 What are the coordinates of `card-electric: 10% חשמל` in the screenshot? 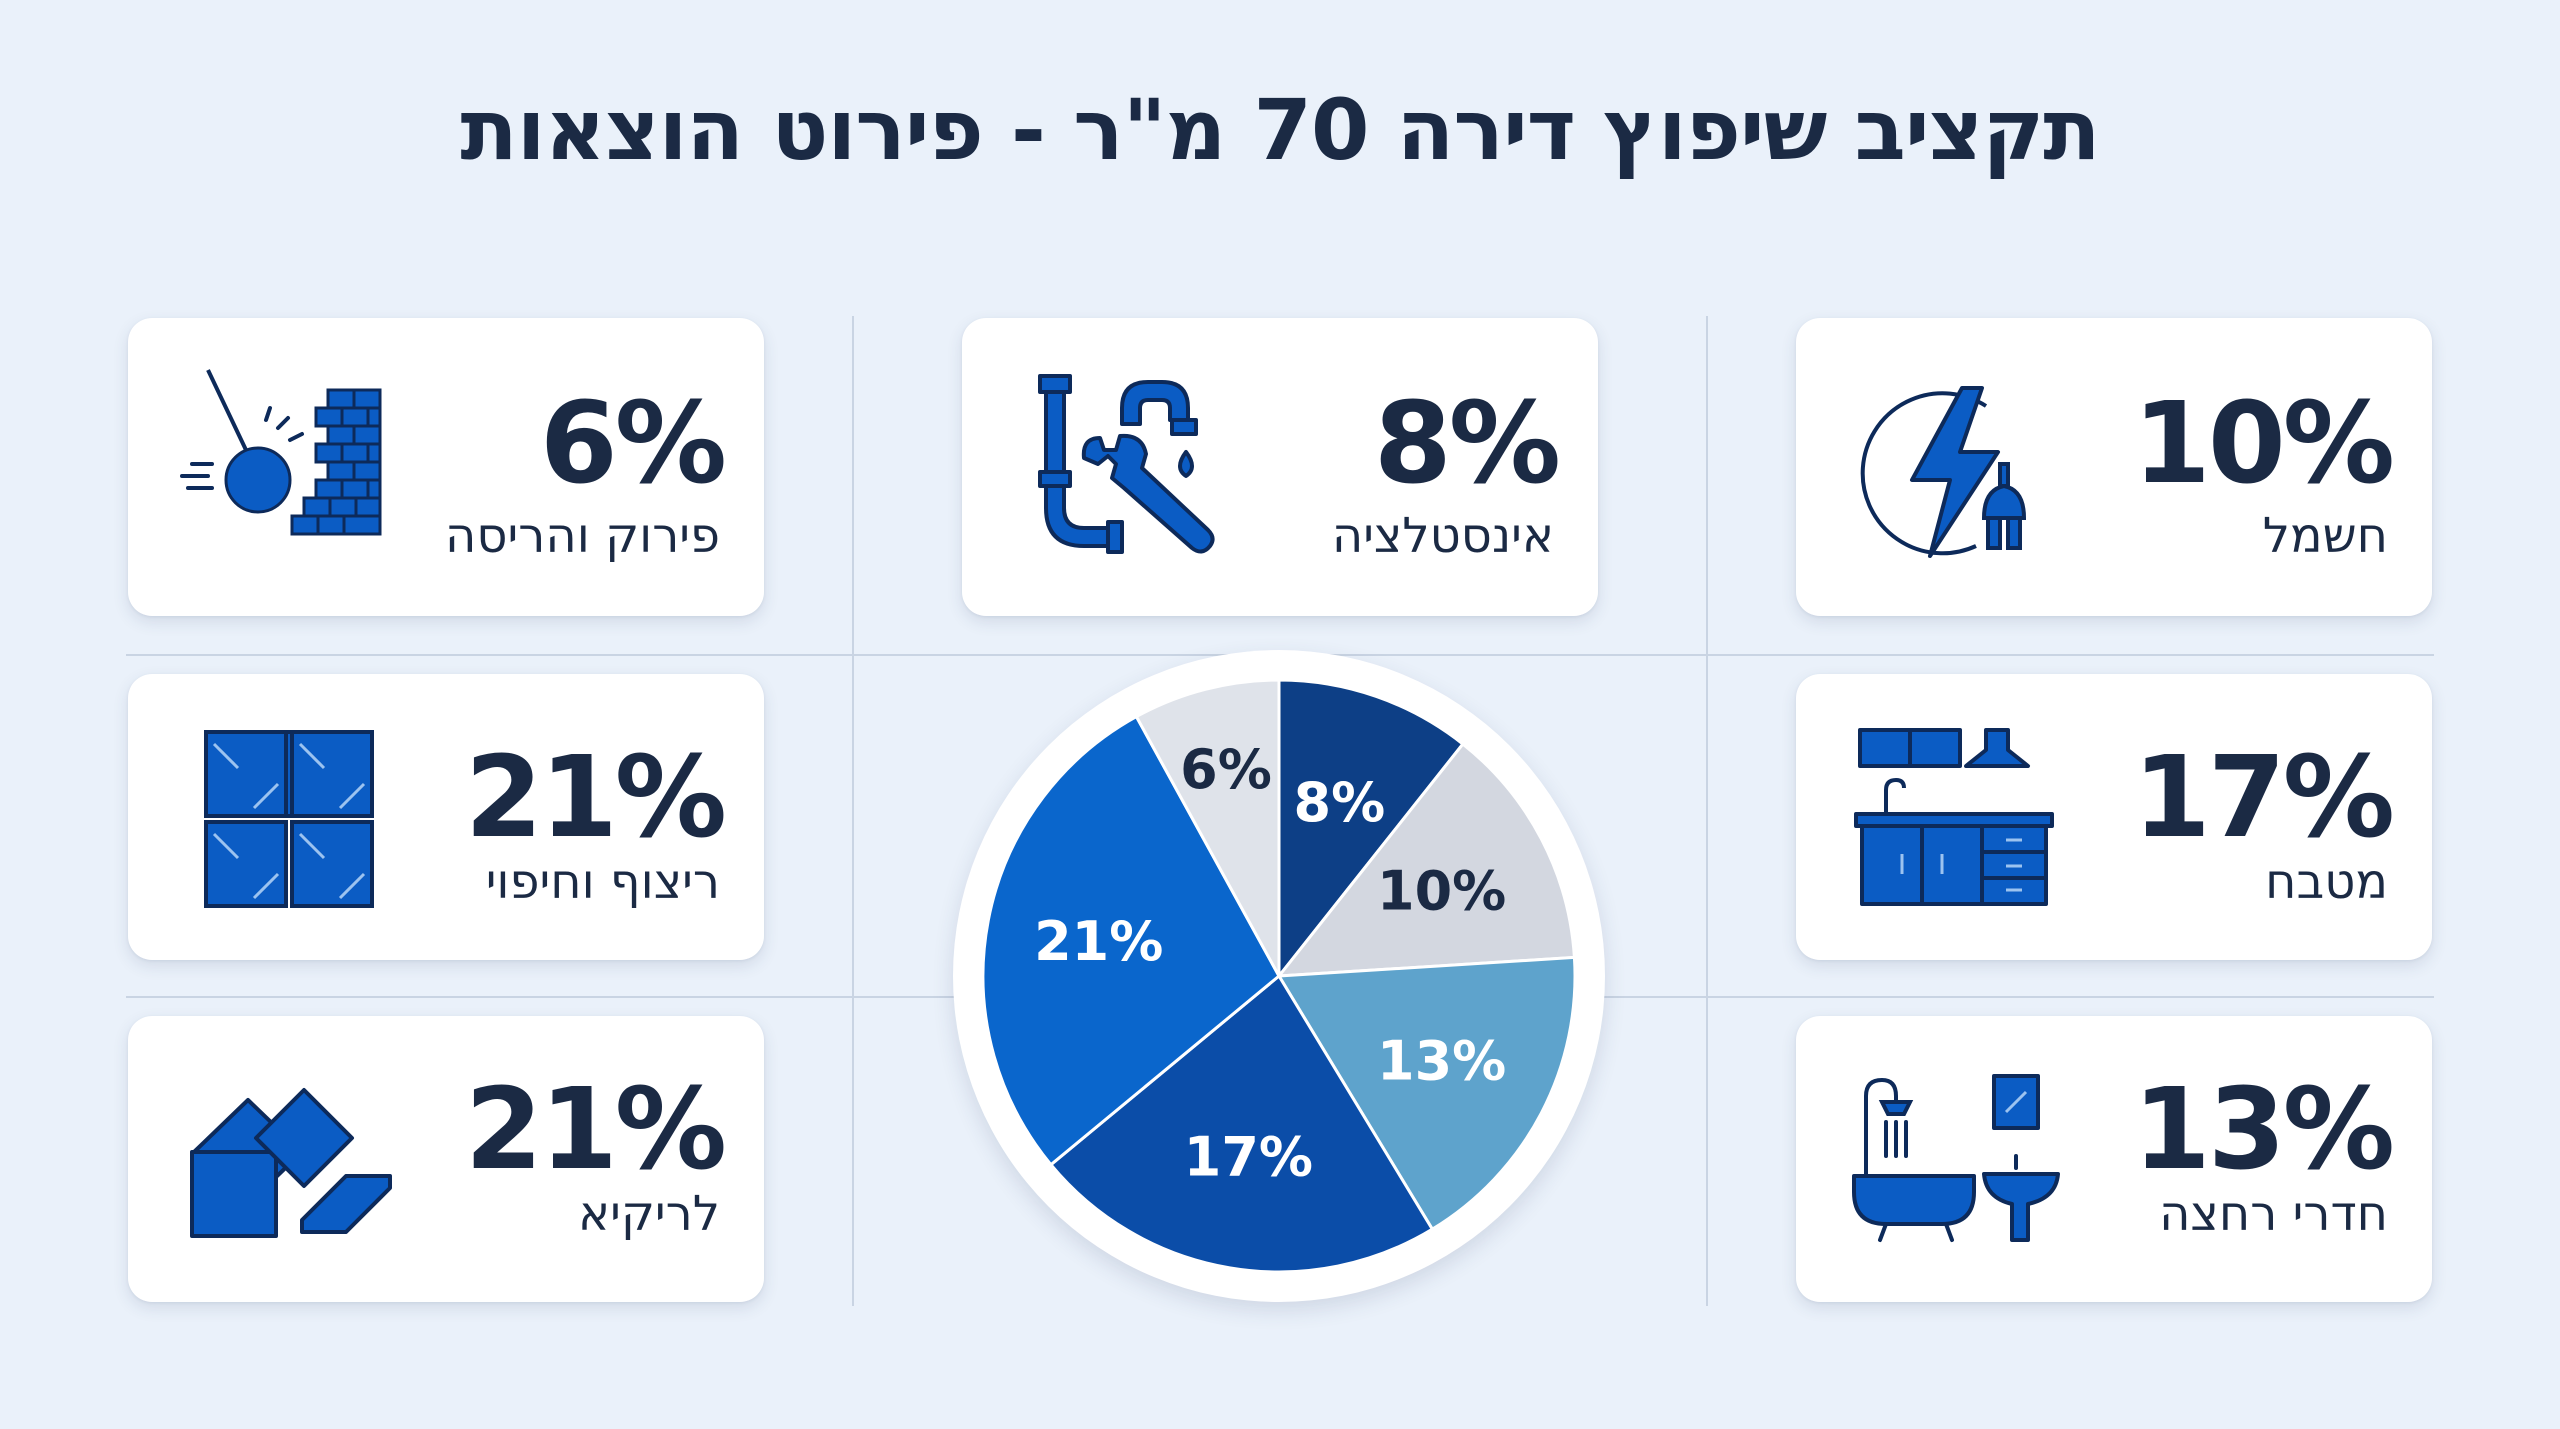 It's located at (2114, 467).